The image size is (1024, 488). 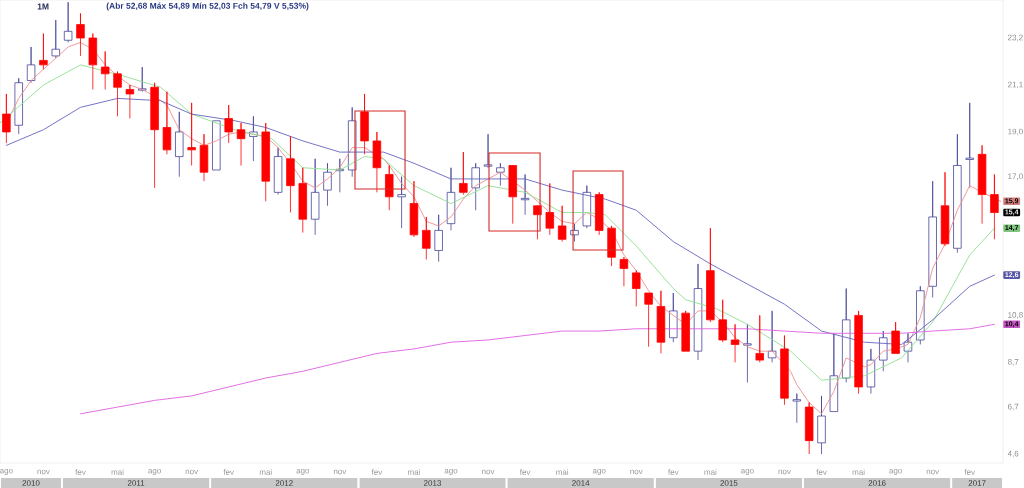 What do you see at coordinates (31, 483) in the screenshot?
I see `text: 2010` at bounding box center [31, 483].